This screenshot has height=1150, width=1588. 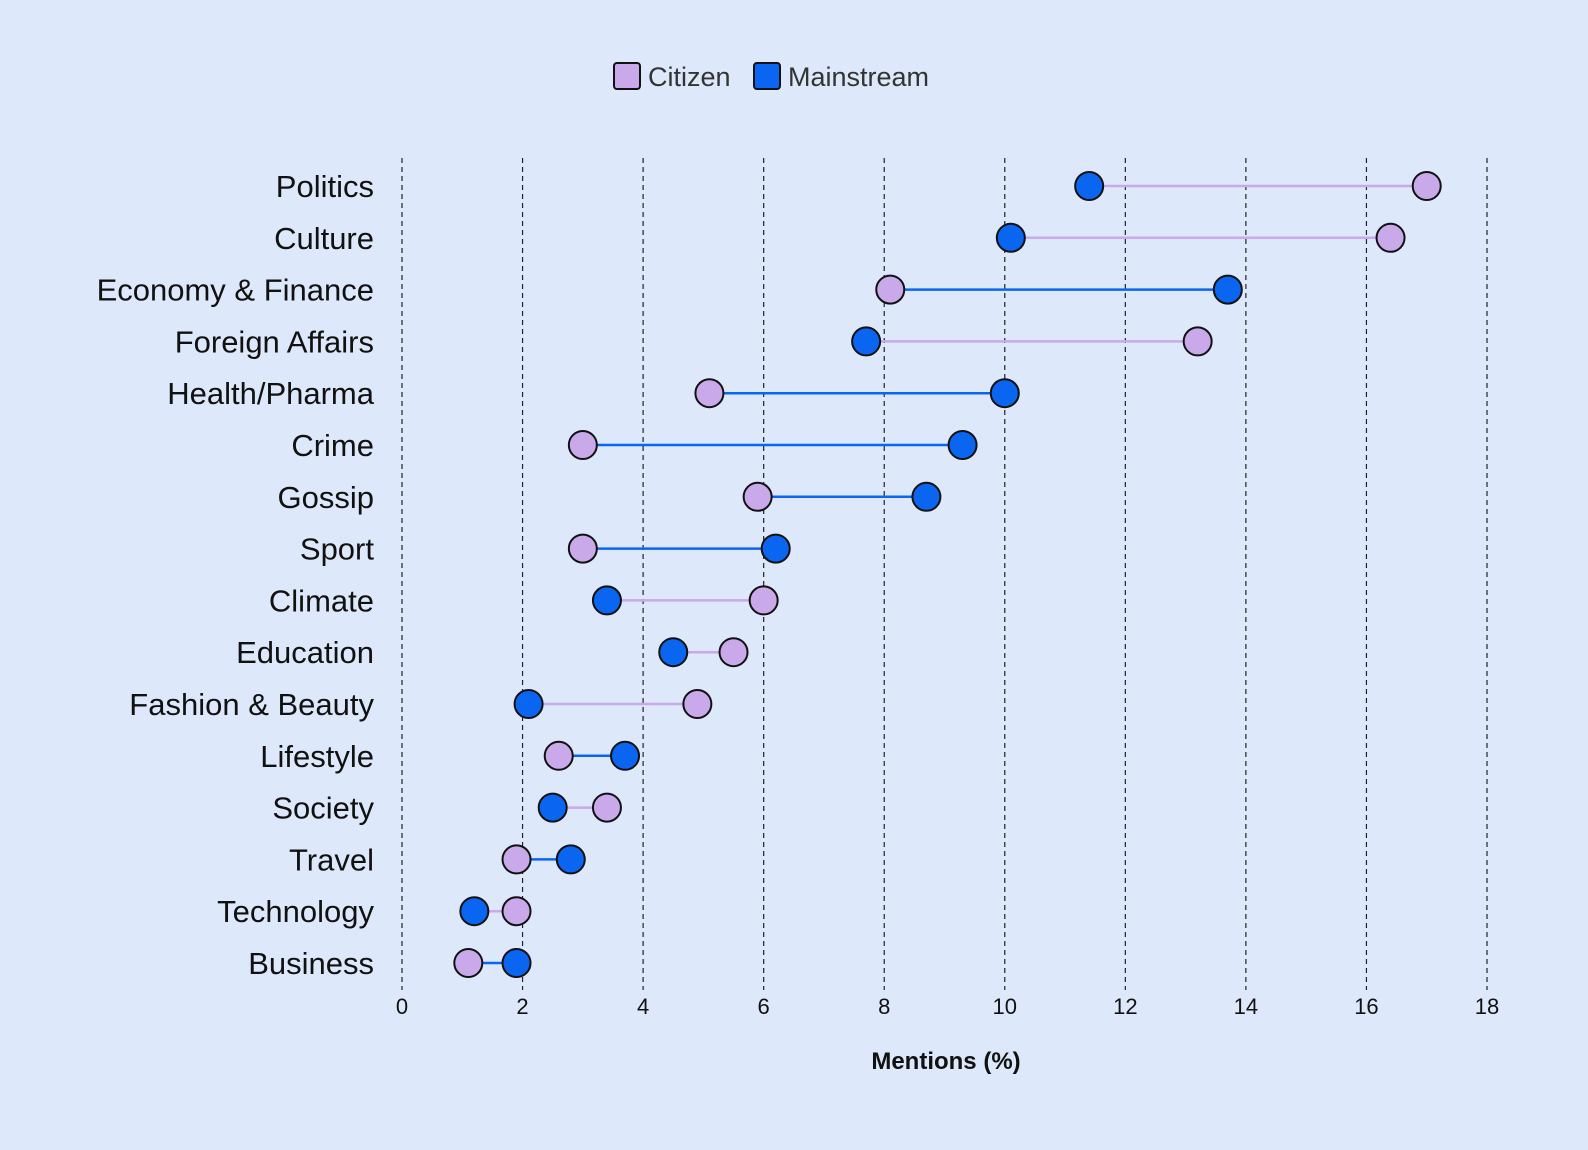 What do you see at coordinates (1005, 1006) in the screenshot?
I see `x-tick-label: 10` at bounding box center [1005, 1006].